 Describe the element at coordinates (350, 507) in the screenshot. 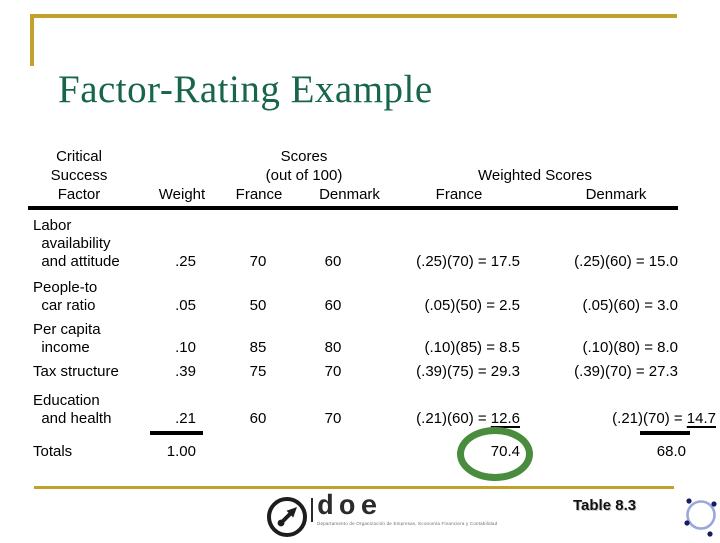

I see `doe-wordmark: doe` at that location.